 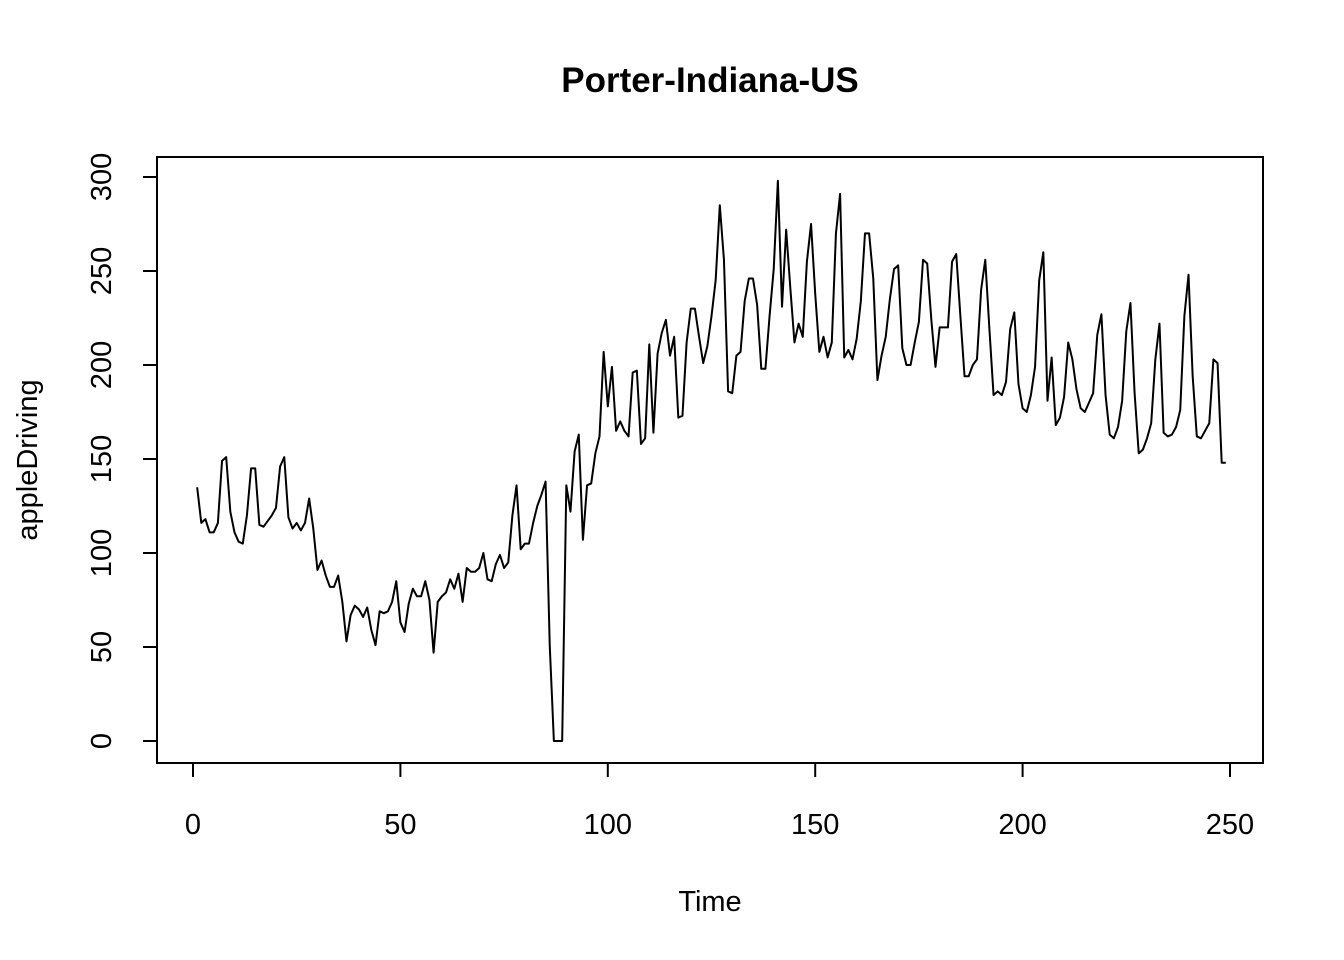 What do you see at coordinates (102, 271) in the screenshot?
I see `y-tick-label: 250` at bounding box center [102, 271].